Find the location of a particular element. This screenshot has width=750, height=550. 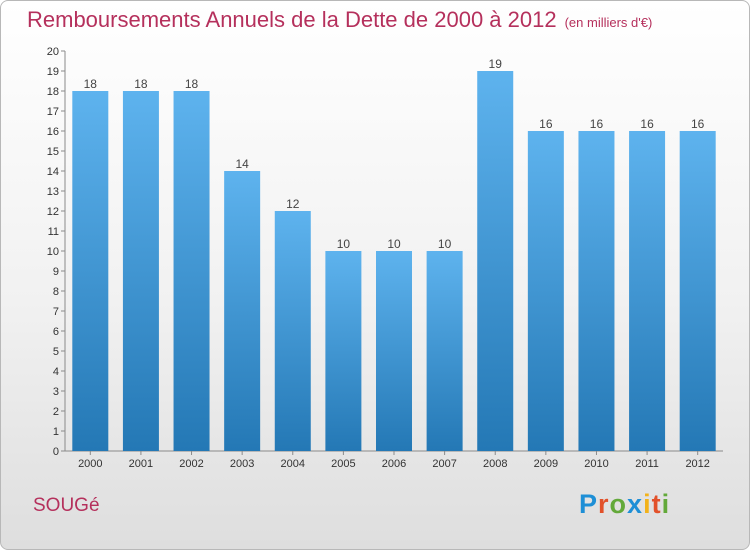

x-tick-label: 2004 is located at coordinates (293, 464).